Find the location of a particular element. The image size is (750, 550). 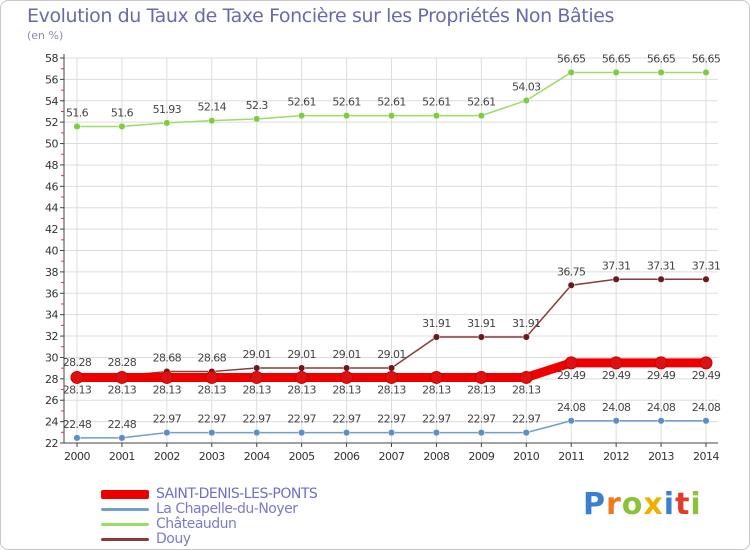

legend-label: Douy is located at coordinates (173, 539).